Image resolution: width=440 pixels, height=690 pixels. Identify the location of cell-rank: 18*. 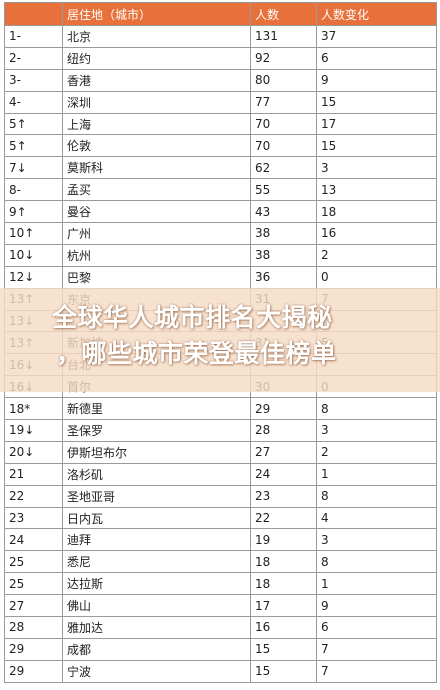
(33, 409).